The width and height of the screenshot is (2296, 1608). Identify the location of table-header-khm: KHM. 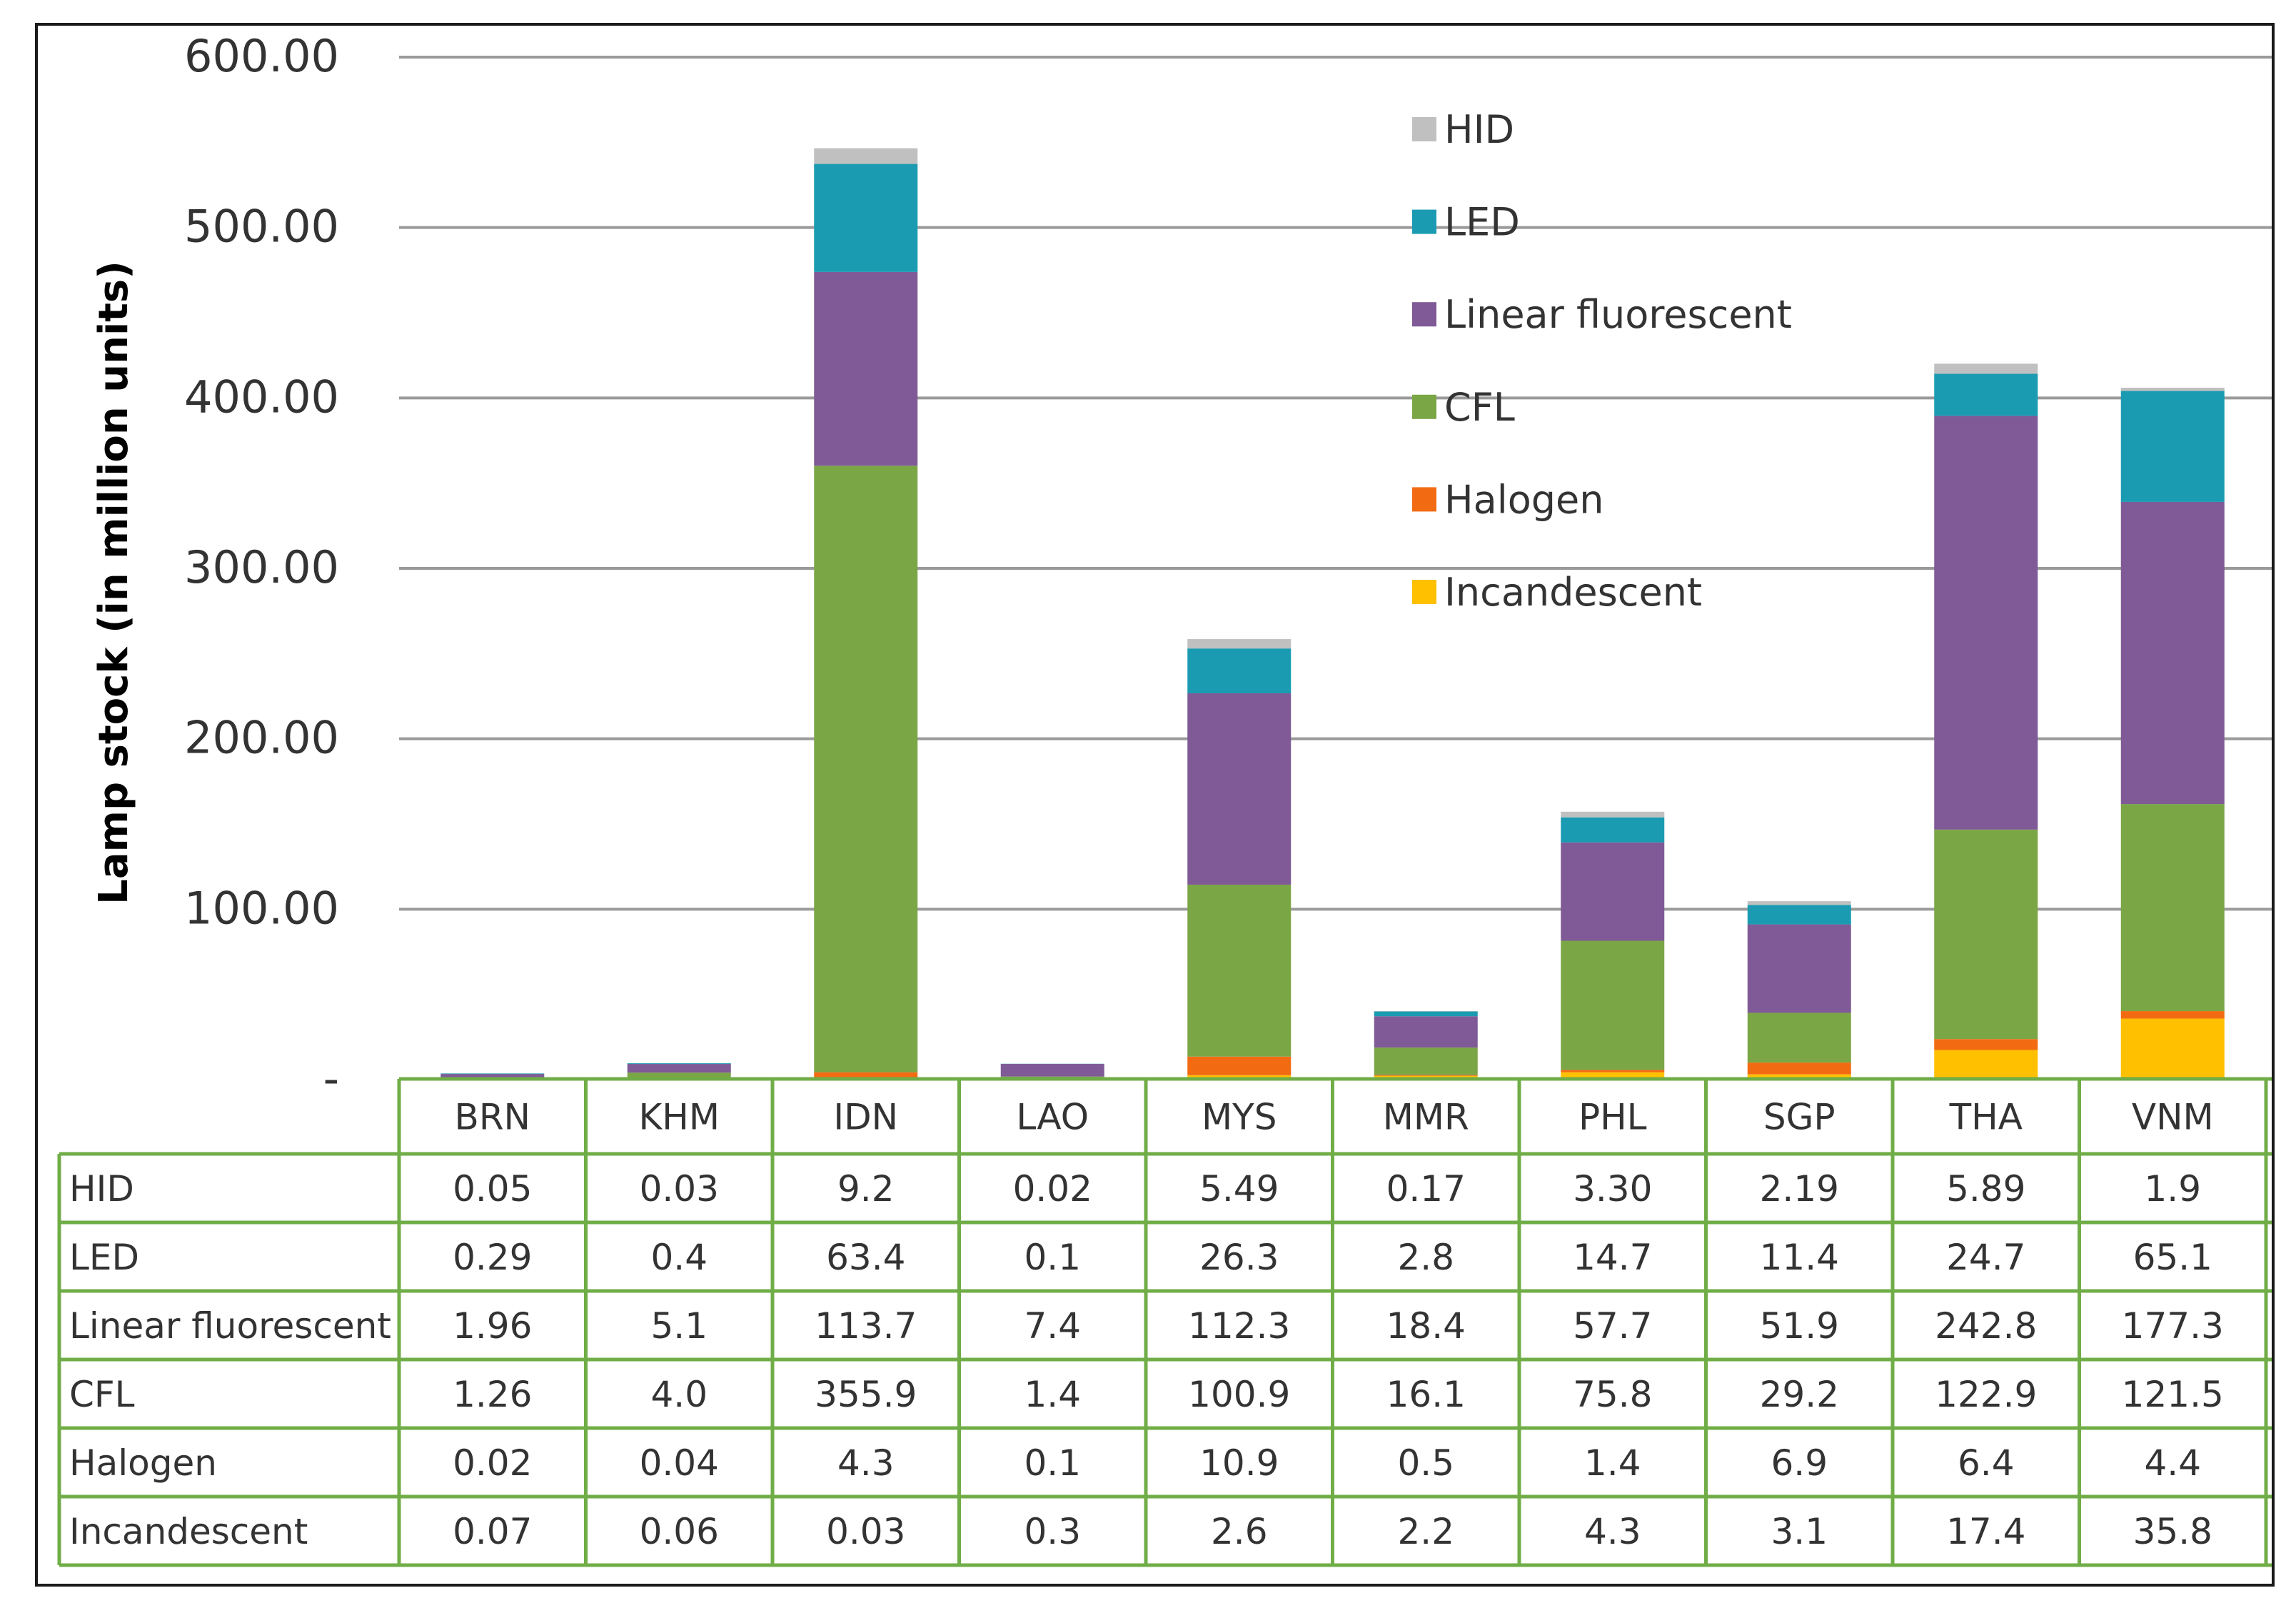
(679, 1117).